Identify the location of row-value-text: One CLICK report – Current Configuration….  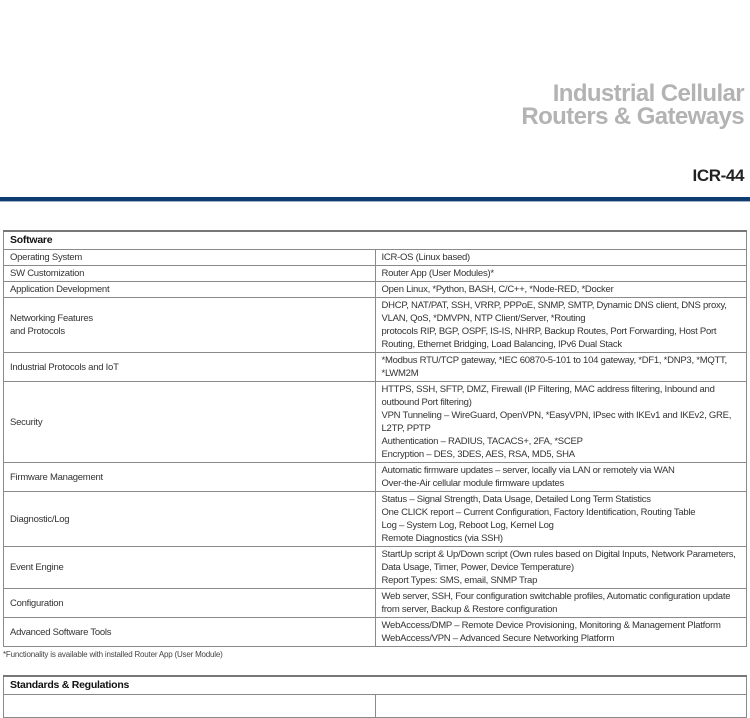
(538, 512).